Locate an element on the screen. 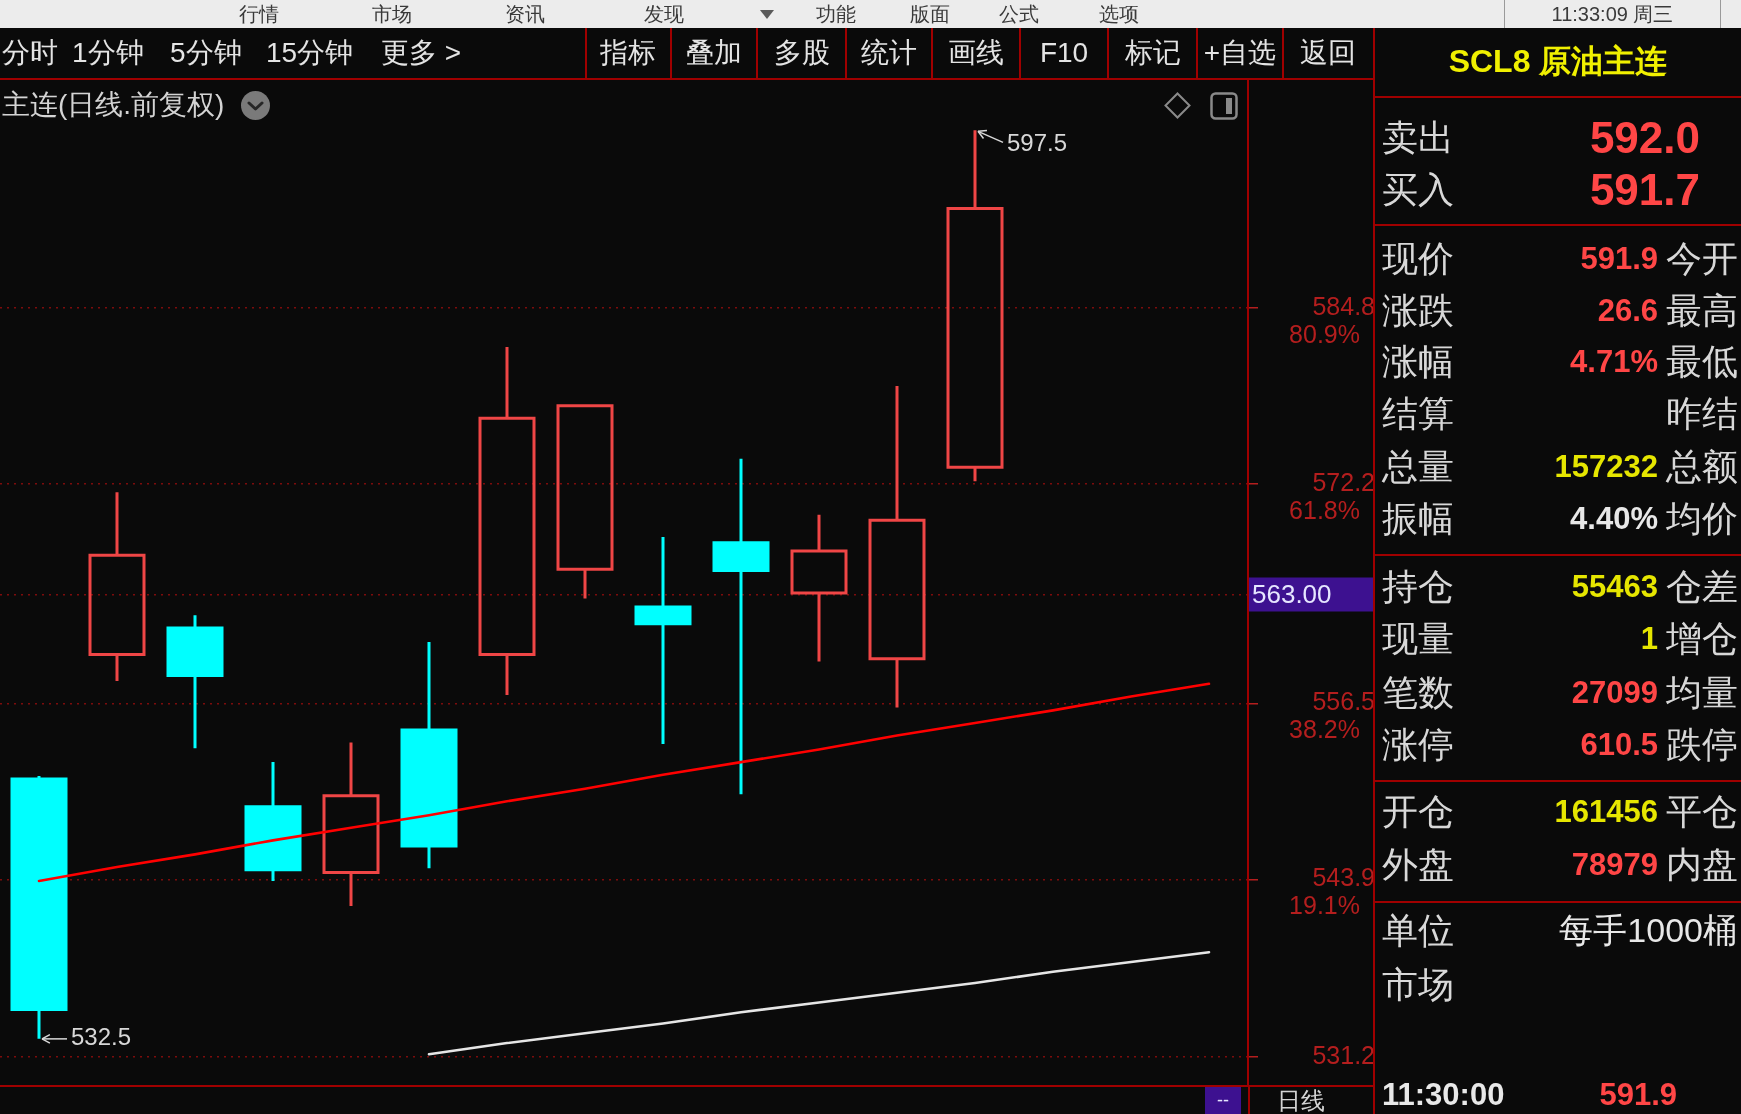  text: 持仓 is located at coordinates (1418, 586).